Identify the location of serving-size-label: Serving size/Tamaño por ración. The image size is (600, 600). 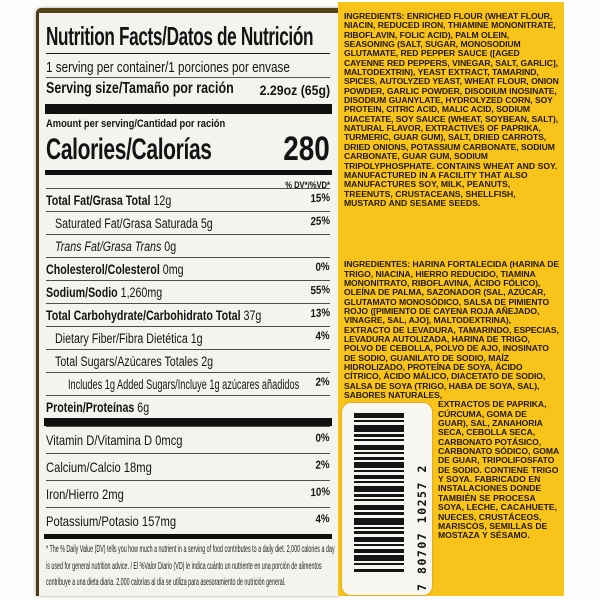
(140, 88).